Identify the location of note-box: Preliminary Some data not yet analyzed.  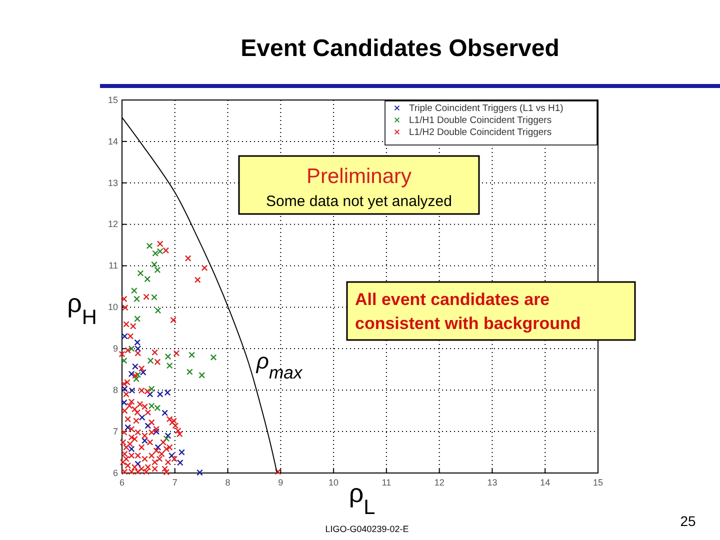
(359, 185).